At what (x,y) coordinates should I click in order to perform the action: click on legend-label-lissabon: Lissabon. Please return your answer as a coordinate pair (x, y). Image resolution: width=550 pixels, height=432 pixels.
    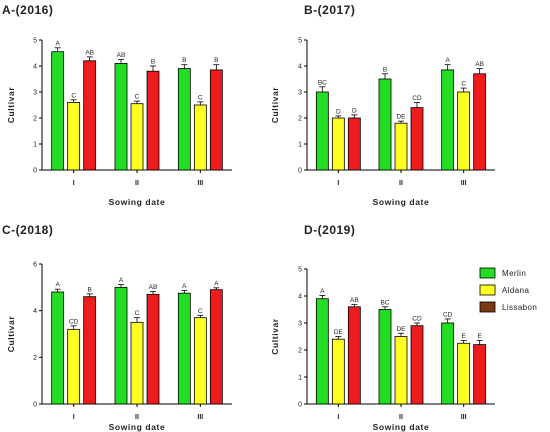
    Looking at the image, I should click on (519, 307).